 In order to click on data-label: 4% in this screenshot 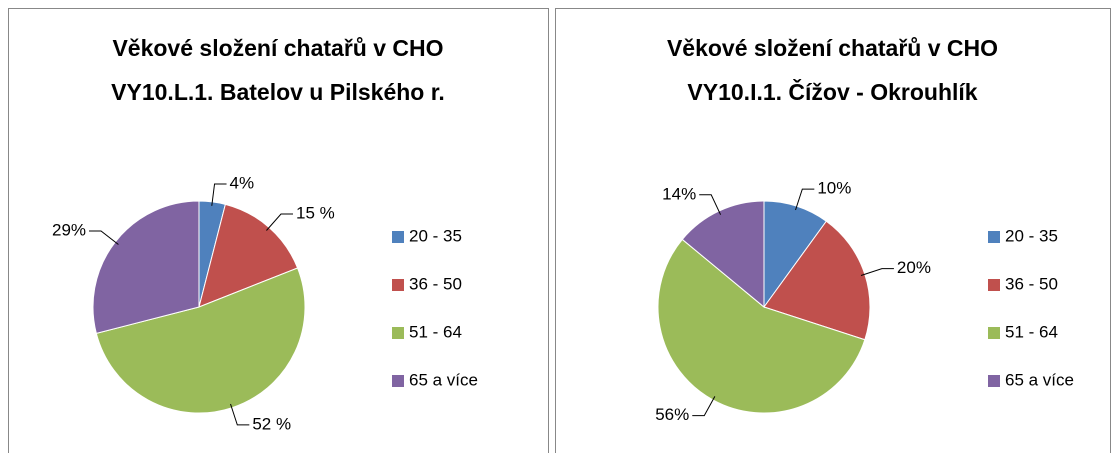, I will do `click(242, 182)`.